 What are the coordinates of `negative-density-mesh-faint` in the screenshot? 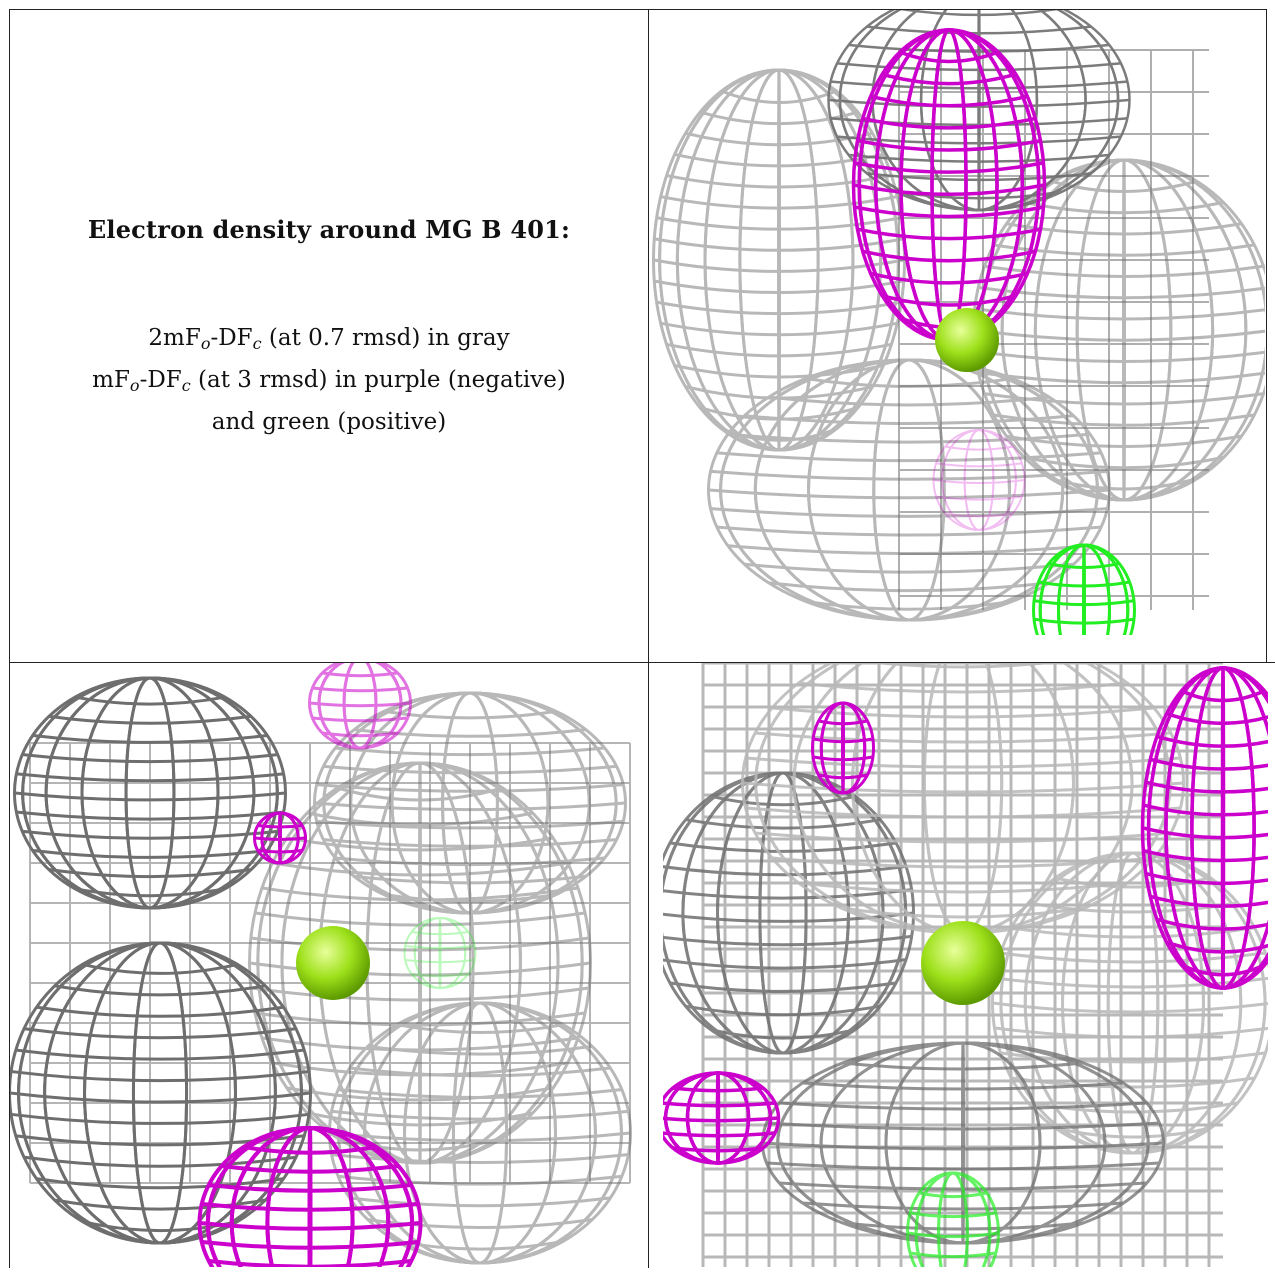 It's located at (979, 480).